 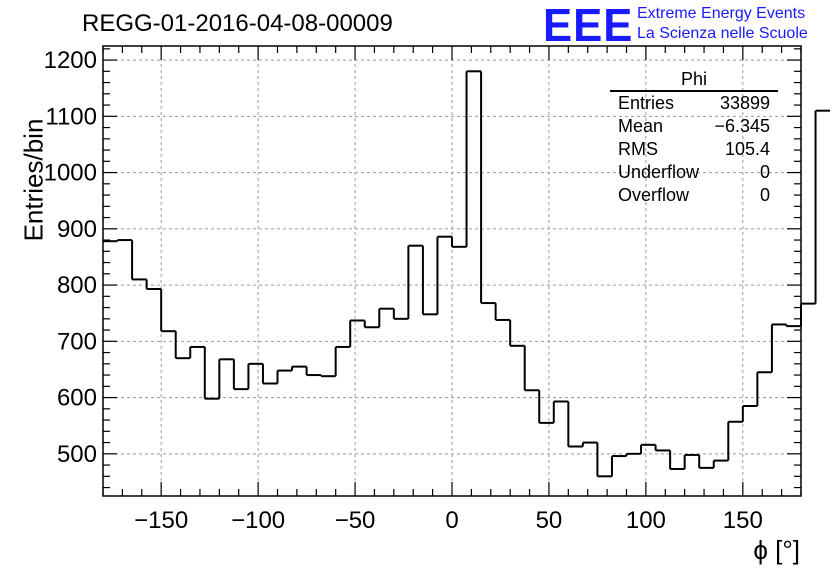 I want to click on x-tick-label: 100, so click(x=646, y=520).